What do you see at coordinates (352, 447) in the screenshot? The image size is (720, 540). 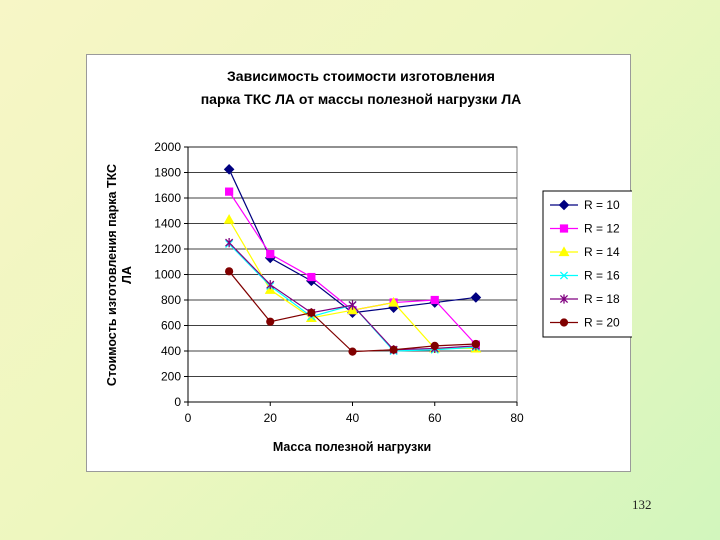 I see `x-axis-title: Масса полезной нагрузки` at bounding box center [352, 447].